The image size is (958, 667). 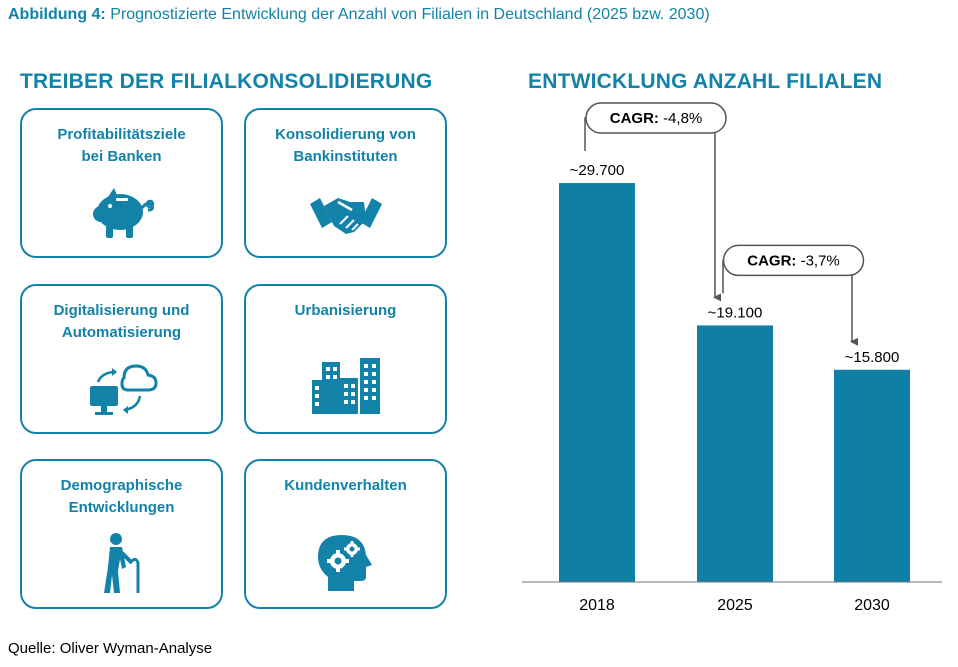 What do you see at coordinates (345, 145) in the screenshot?
I see `driver-label: Konsolidierung von Bankinstituten` at bounding box center [345, 145].